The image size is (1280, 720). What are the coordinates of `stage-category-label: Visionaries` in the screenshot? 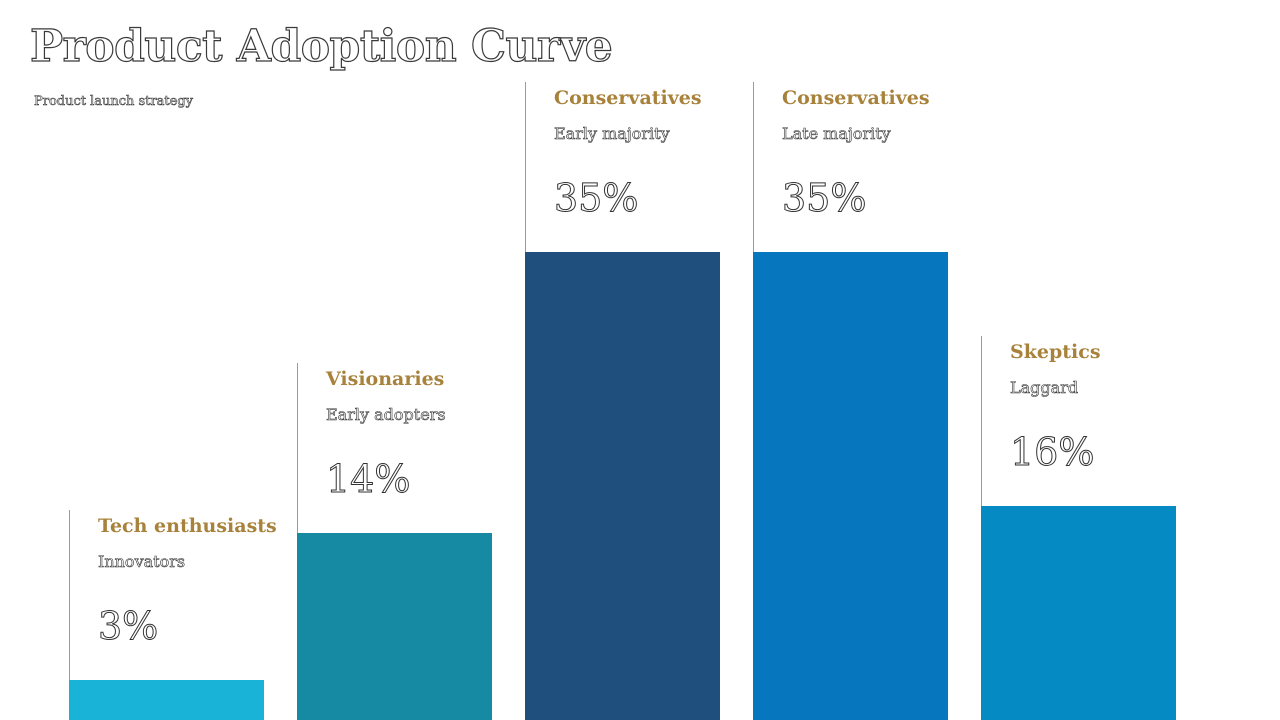 It's located at (385, 379).